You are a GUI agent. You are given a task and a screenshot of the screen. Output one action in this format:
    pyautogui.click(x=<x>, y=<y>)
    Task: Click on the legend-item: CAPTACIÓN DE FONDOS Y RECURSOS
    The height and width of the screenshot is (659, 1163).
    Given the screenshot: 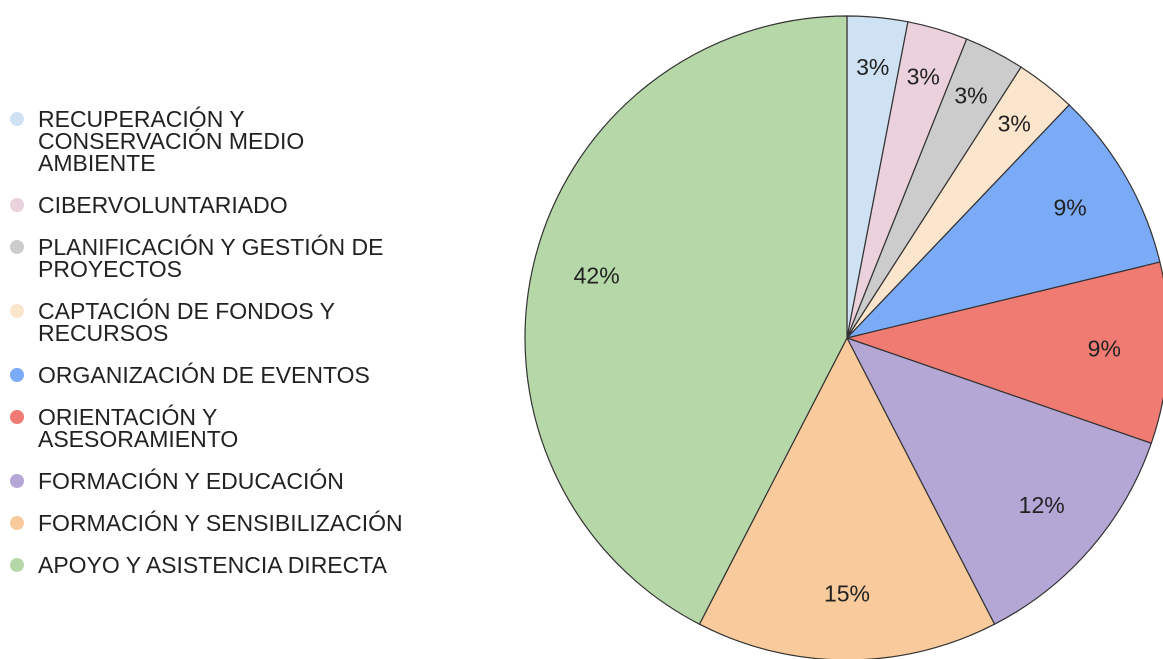 What is the action you would take?
    pyautogui.click(x=244, y=322)
    